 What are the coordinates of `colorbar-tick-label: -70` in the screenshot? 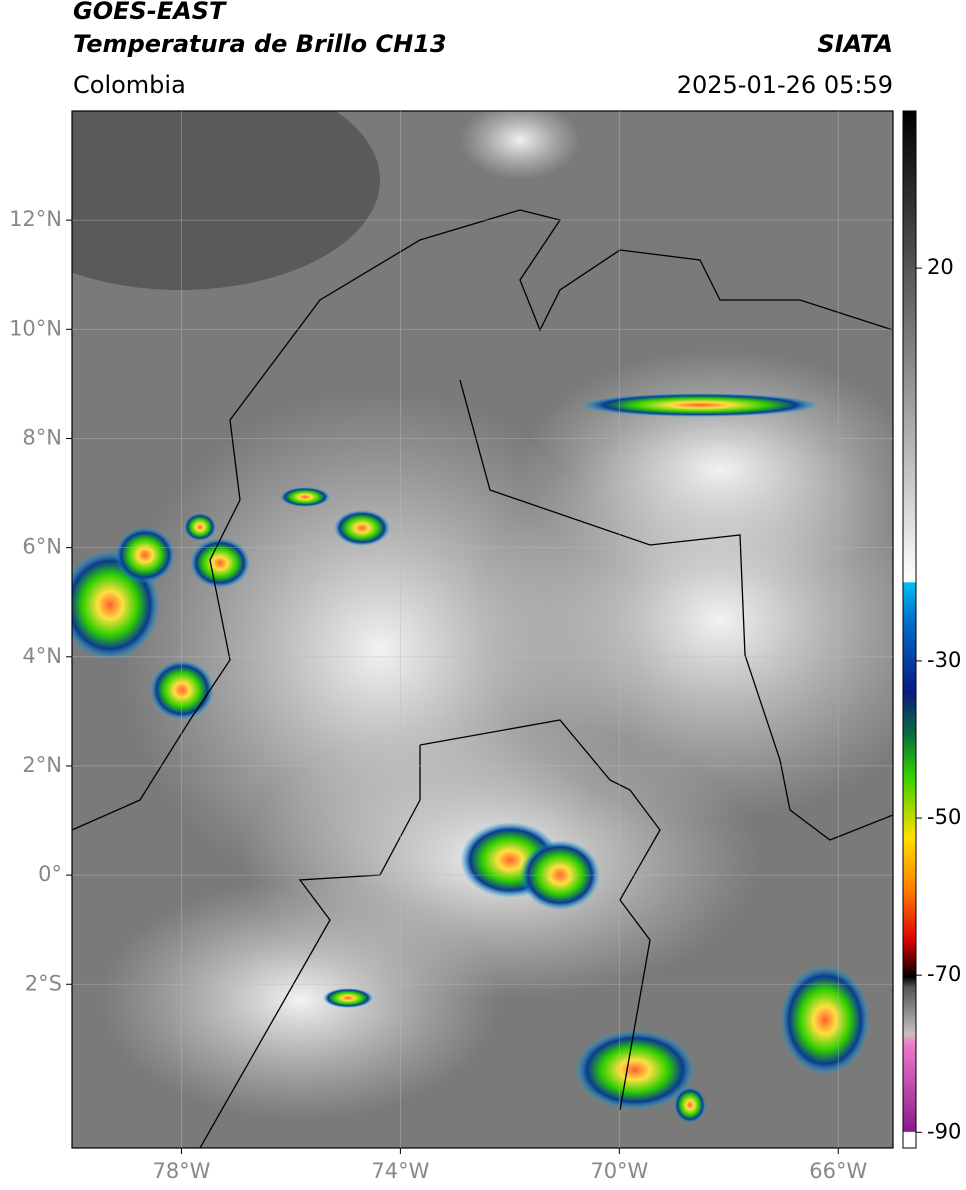 It's located at (944, 974).